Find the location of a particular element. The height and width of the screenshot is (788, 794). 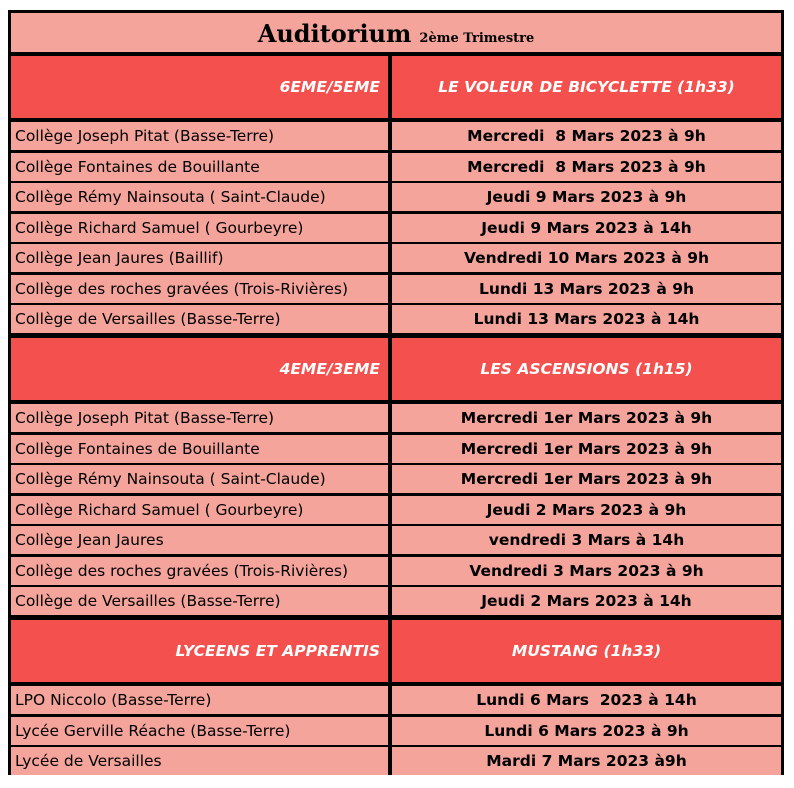

date-cell: Jeudi 2 Mars 2023 à 14h is located at coordinates (586, 601).